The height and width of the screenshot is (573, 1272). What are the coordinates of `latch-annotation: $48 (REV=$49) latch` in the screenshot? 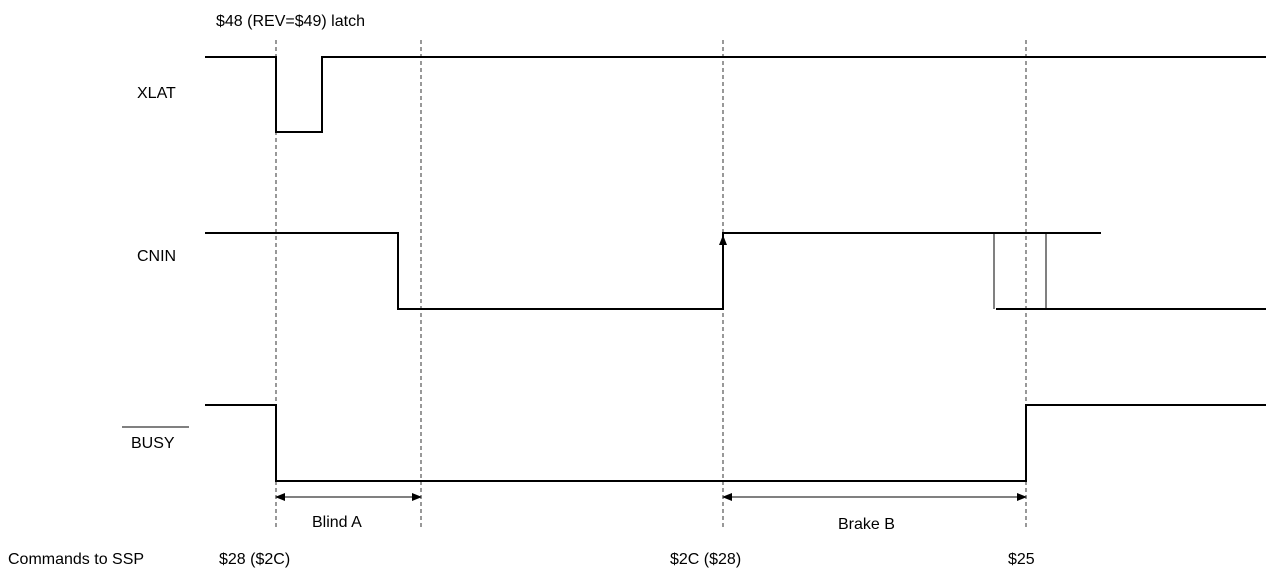 It's located at (290, 21).